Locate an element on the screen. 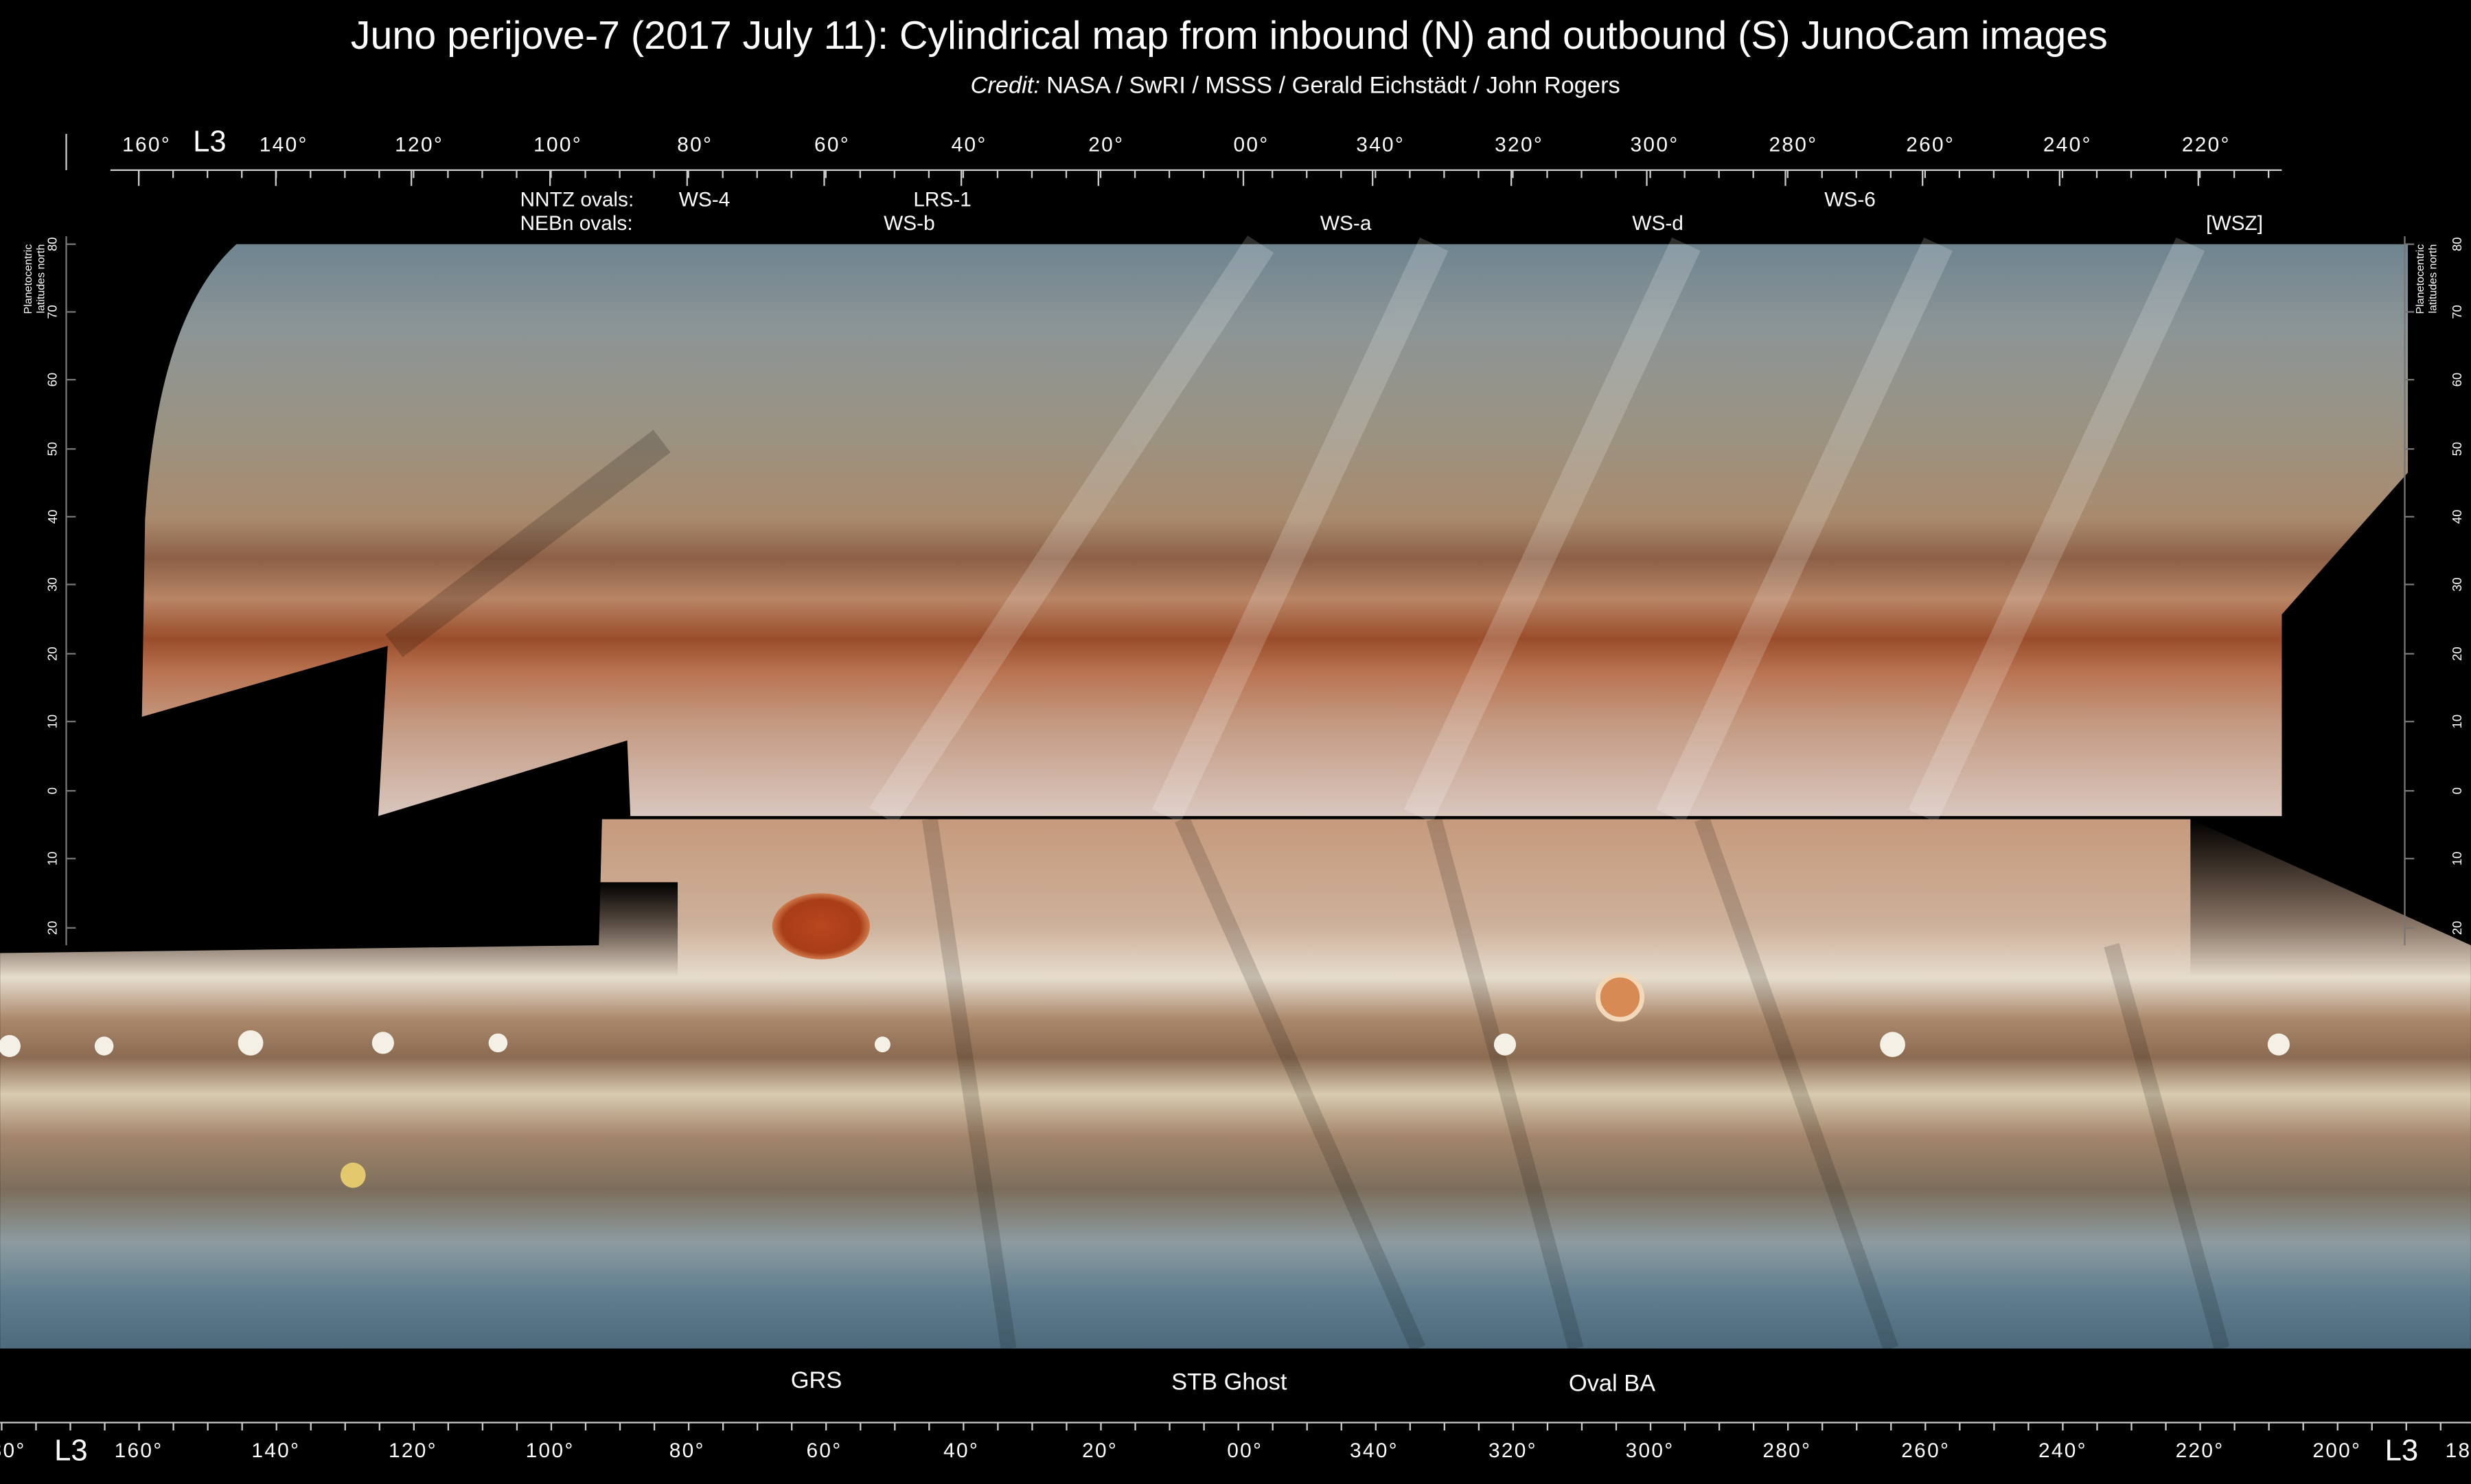  bottom-longitude-label: 40° is located at coordinates (961, 1450).